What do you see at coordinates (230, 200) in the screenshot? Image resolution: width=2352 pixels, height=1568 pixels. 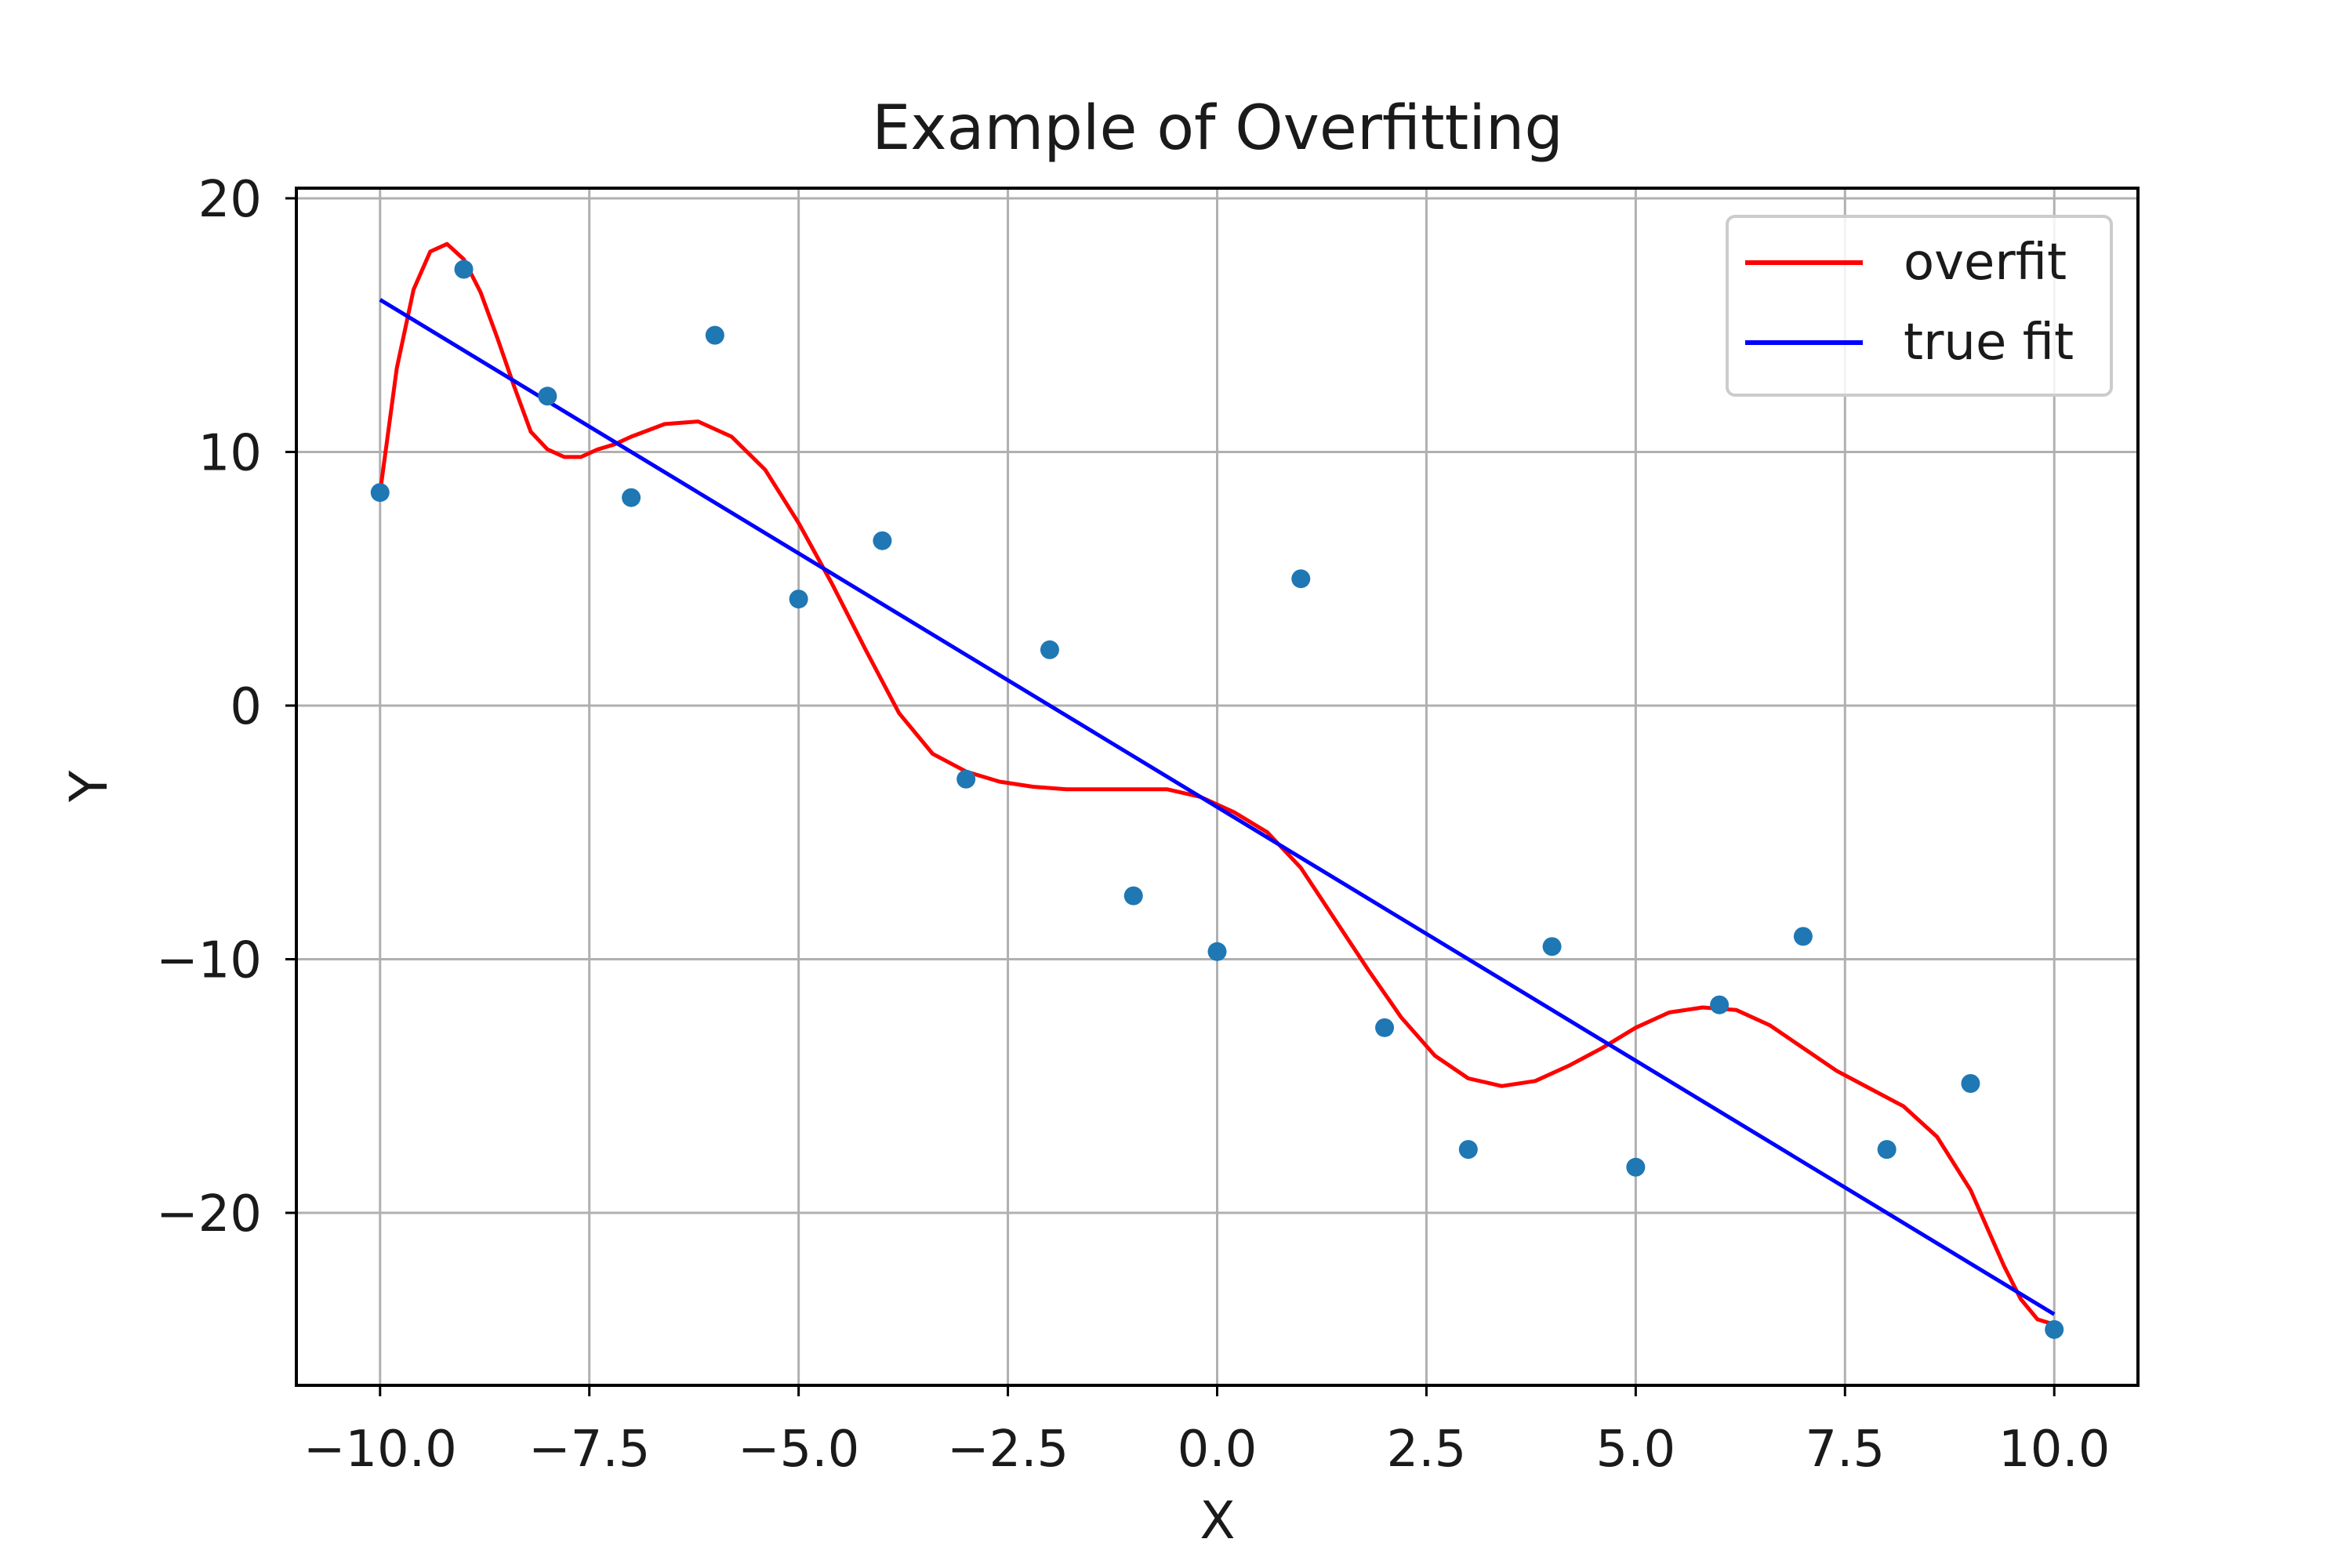 I see `y-tick-label-20: 20` at bounding box center [230, 200].